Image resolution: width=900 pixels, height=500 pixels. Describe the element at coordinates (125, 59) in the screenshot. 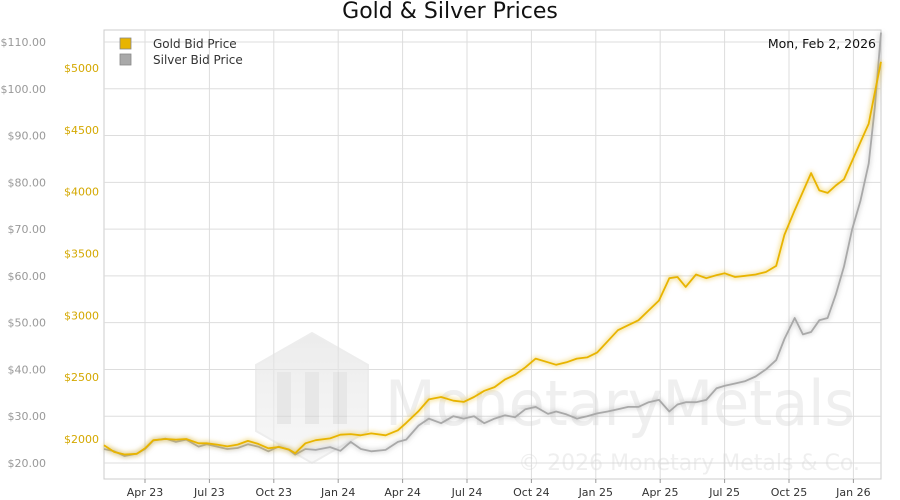

I see `legend-swatch-silver` at that location.